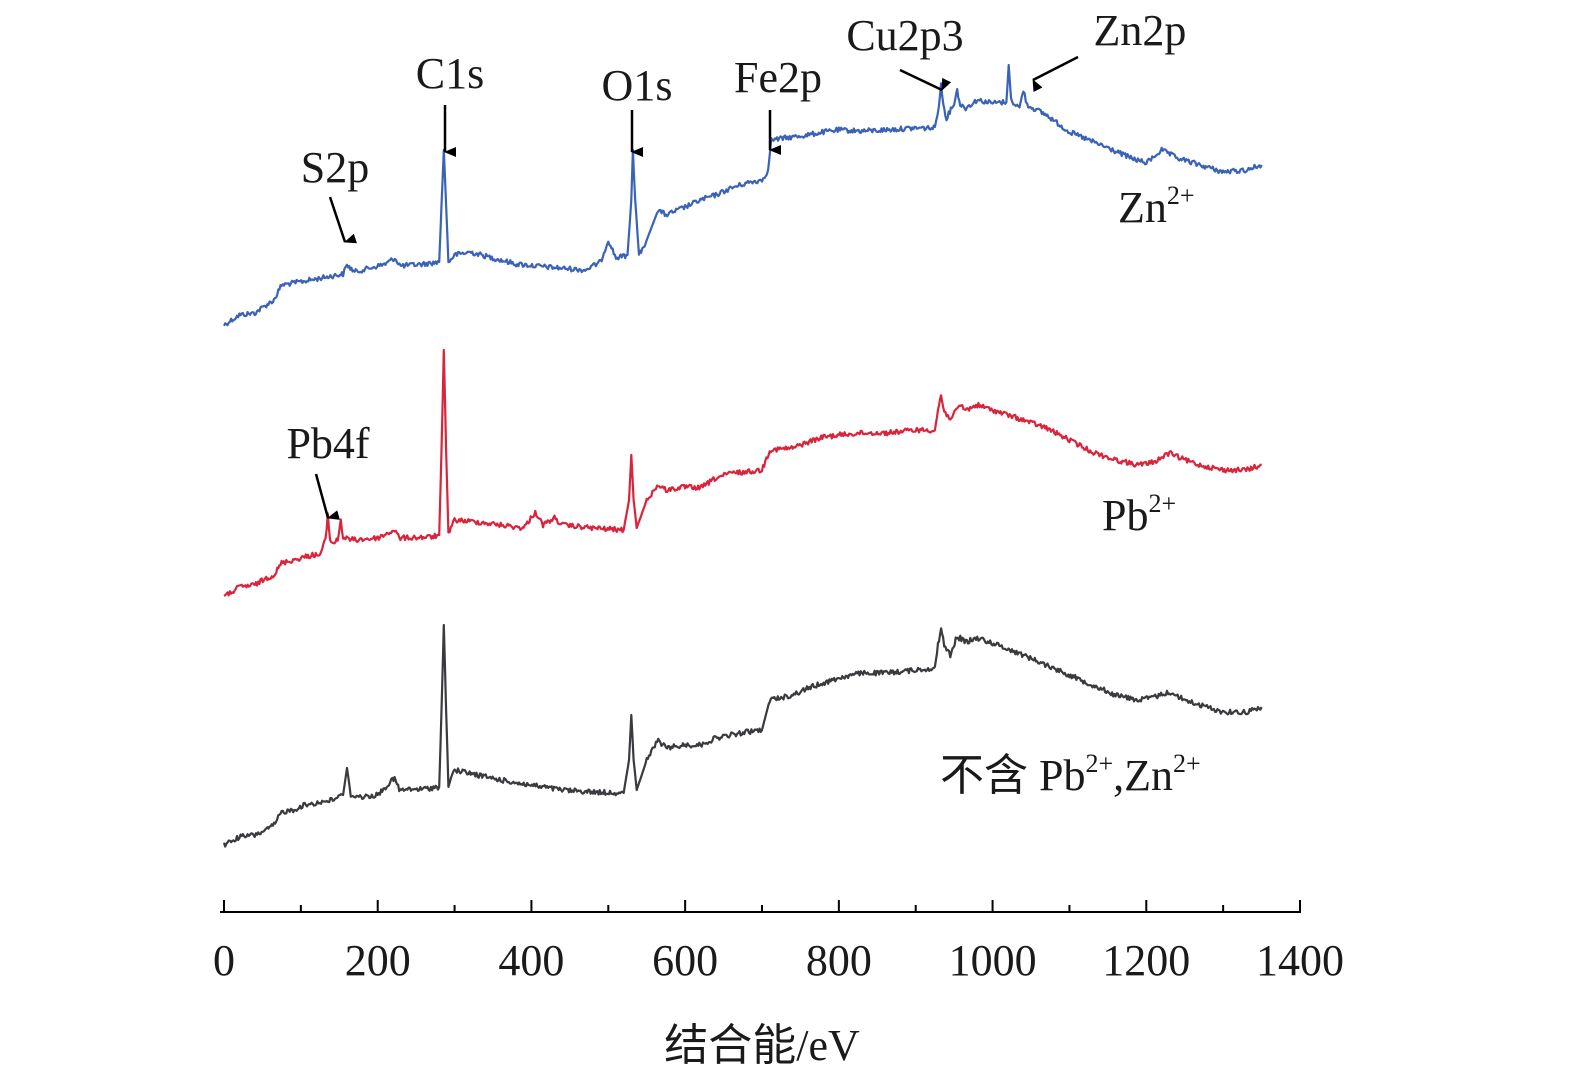 The image size is (1575, 1087). Describe the element at coordinates (839, 960) in the screenshot. I see `x-tick-label-800: 800` at that location.